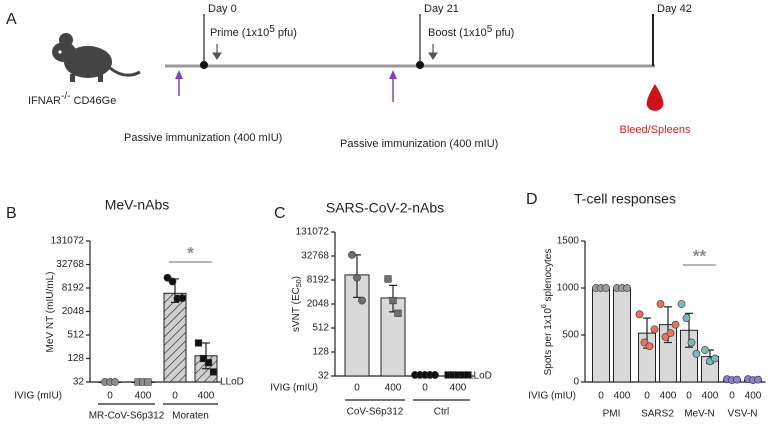  Describe the element at coordinates (700, 255) in the screenshot. I see `significance-label: **` at that location.